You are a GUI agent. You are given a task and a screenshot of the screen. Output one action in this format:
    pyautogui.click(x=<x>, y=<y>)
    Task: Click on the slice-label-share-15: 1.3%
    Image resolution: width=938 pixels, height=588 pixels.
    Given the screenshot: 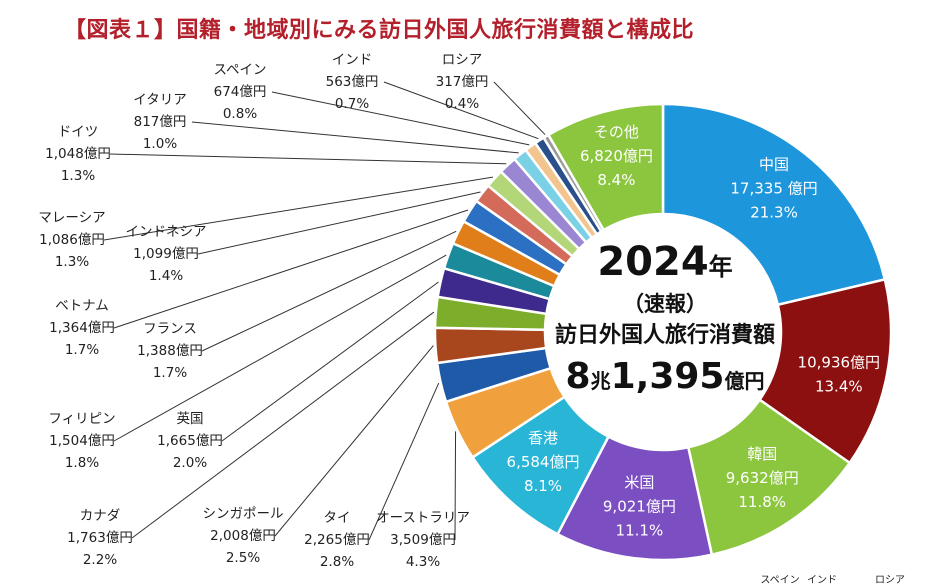 What is the action you would take?
    pyautogui.click(x=78, y=176)
    